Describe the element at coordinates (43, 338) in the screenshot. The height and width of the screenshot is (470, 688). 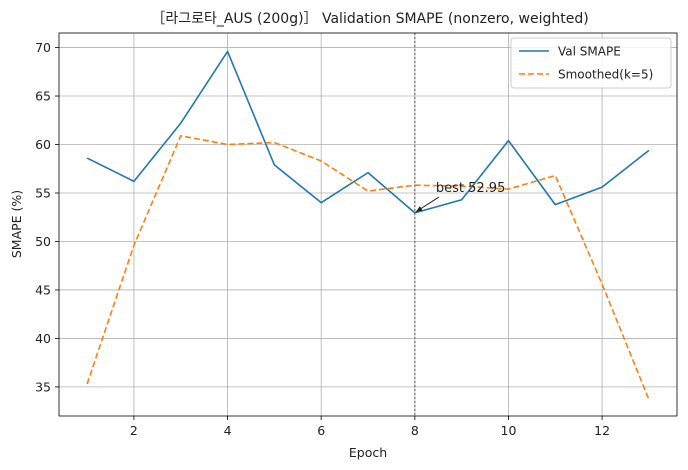
I see `y-tick-label: 40` at that location.